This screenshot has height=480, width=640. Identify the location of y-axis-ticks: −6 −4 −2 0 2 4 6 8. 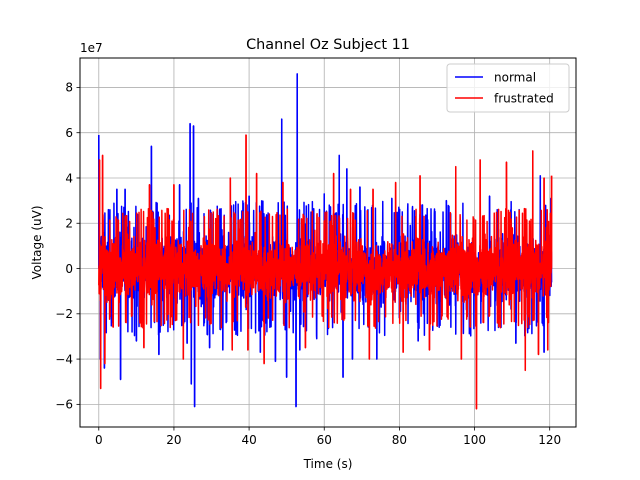
(67, 246).